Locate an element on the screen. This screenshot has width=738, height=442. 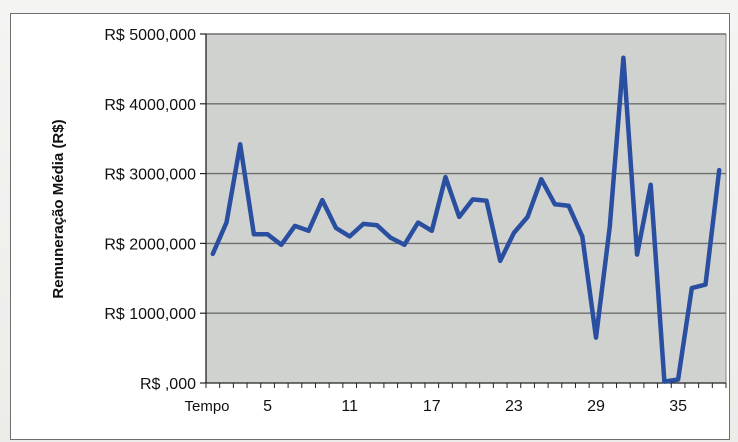
y-tick-label: R$ 2000,000 is located at coordinates (150, 244).